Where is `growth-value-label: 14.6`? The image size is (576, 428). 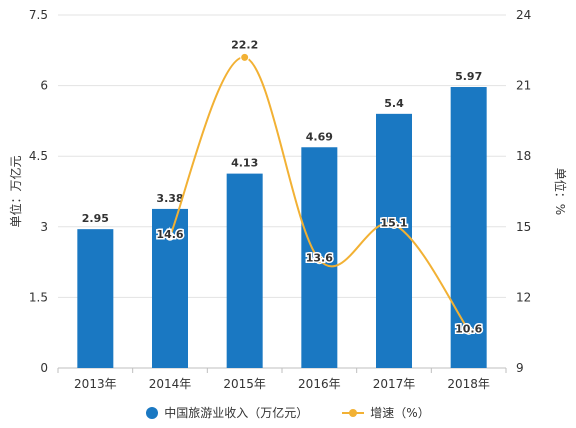
growth-value-label: 14.6 is located at coordinates (169, 234).